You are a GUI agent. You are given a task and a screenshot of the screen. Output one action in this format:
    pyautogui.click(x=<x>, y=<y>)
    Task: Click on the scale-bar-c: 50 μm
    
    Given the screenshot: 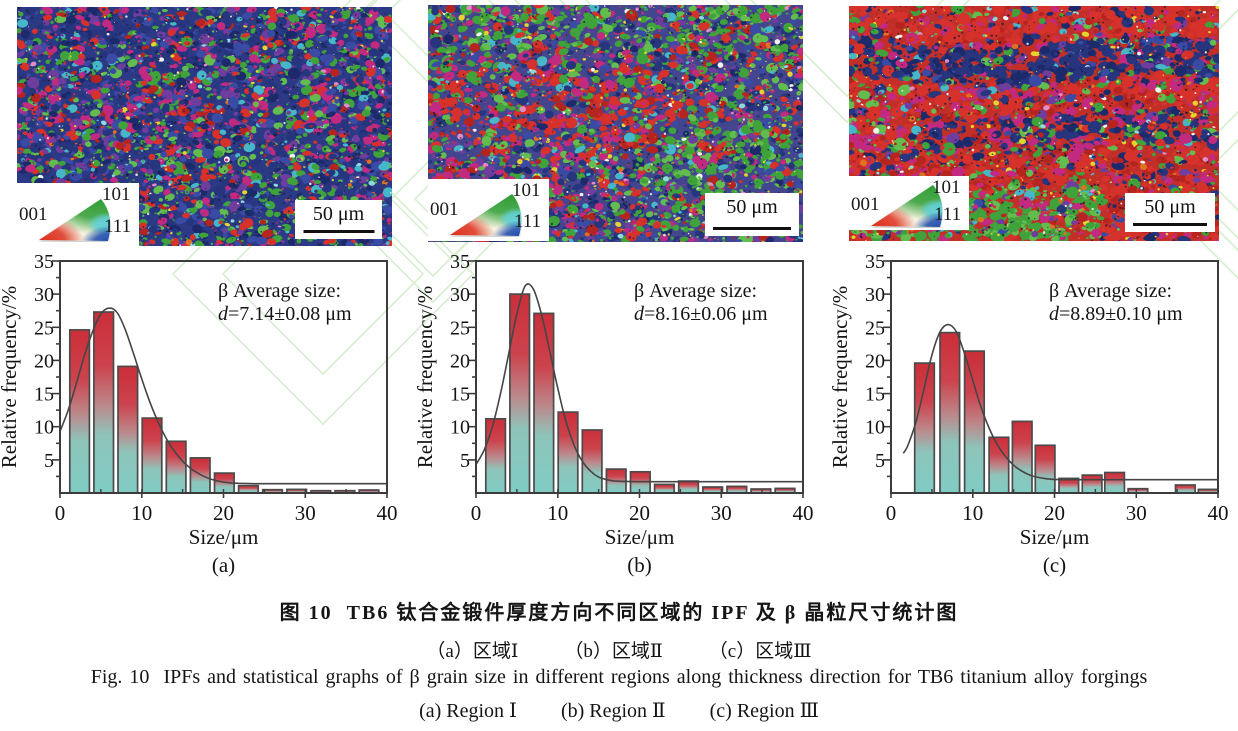 What is the action you would take?
    pyautogui.click(x=1170, y=212)
    